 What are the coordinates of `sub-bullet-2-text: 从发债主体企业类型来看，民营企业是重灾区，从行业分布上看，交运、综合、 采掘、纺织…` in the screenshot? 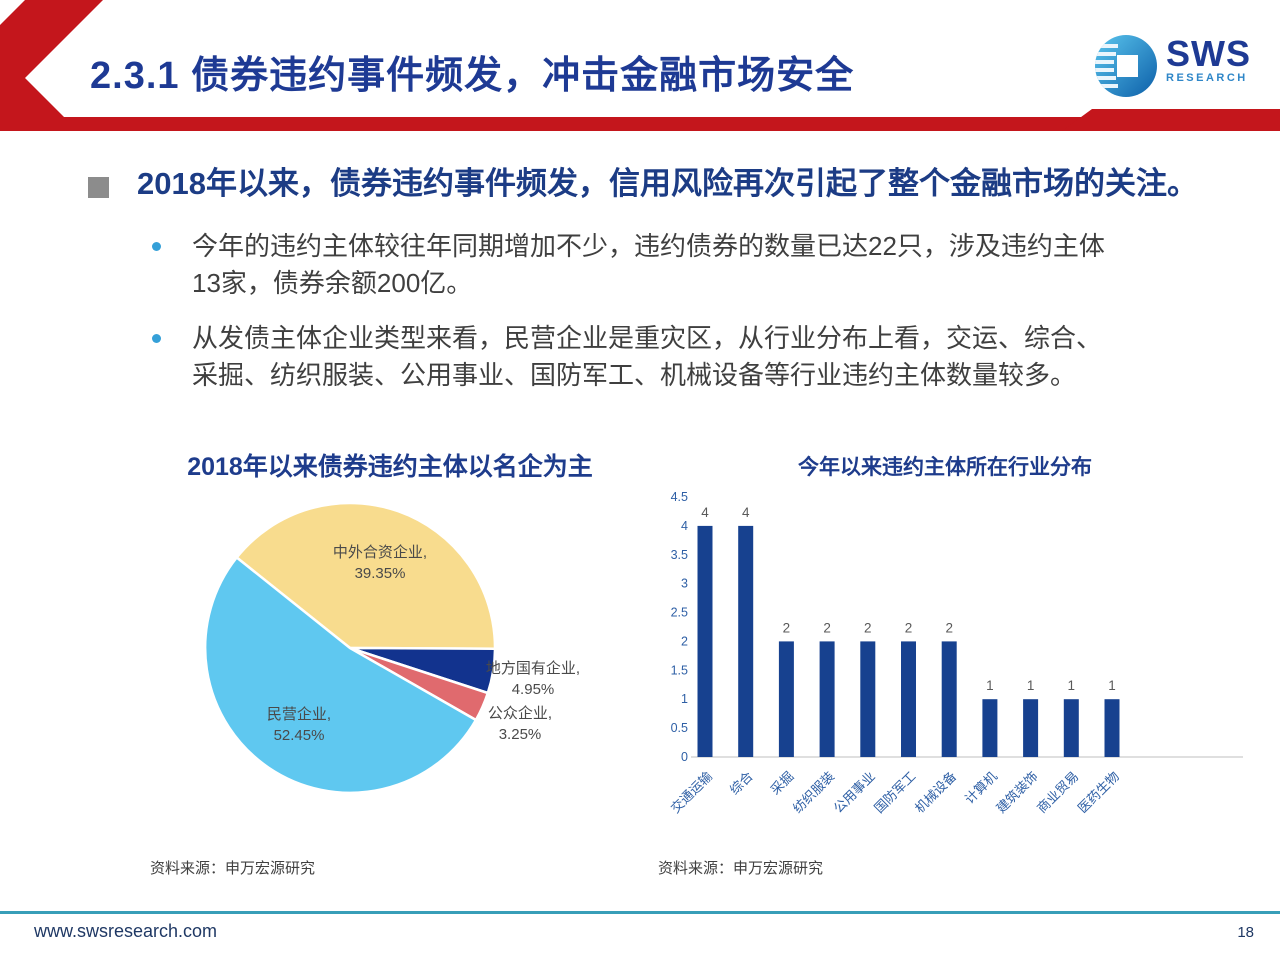 It's located at (647, 356).